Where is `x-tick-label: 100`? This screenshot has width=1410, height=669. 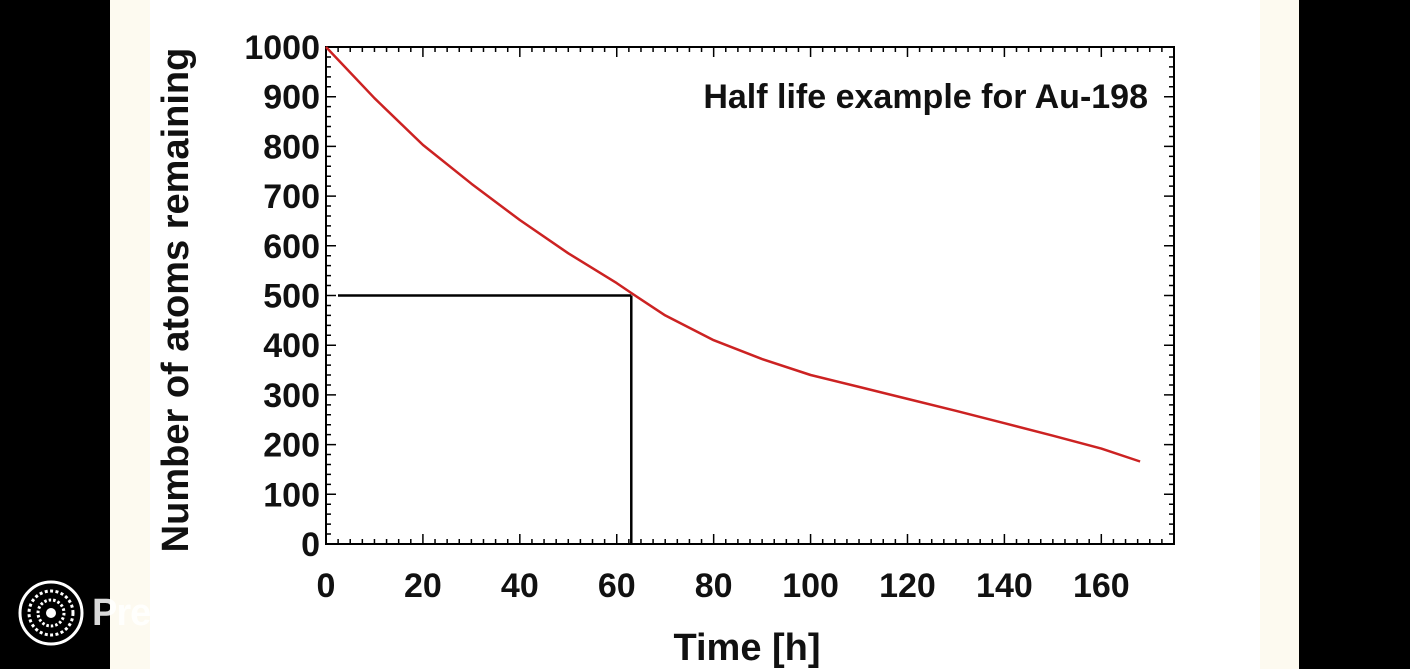
x-tick-label: 100 is located at coordinates (810, 586).